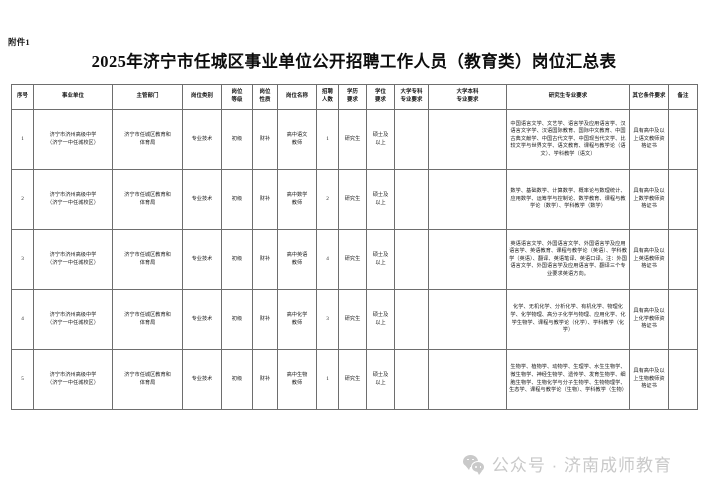 The height and width of the screenshot is (500, 708). I want to click on cell-headcount: 2, so click(327, 199).